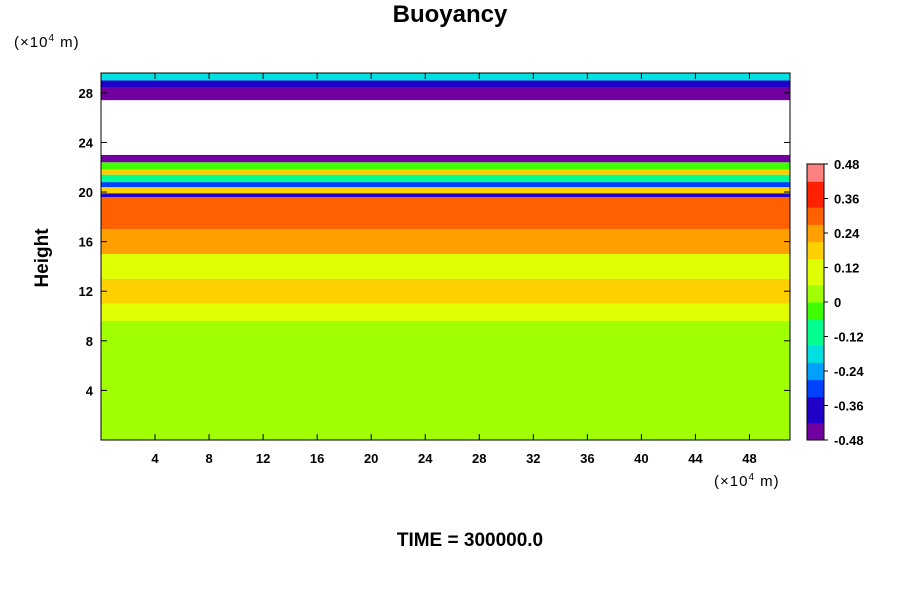  What do you see at coordinates (86, 142) in the screenshot?
I see `y-tick-label: 24` at bounding box center [86, 142].